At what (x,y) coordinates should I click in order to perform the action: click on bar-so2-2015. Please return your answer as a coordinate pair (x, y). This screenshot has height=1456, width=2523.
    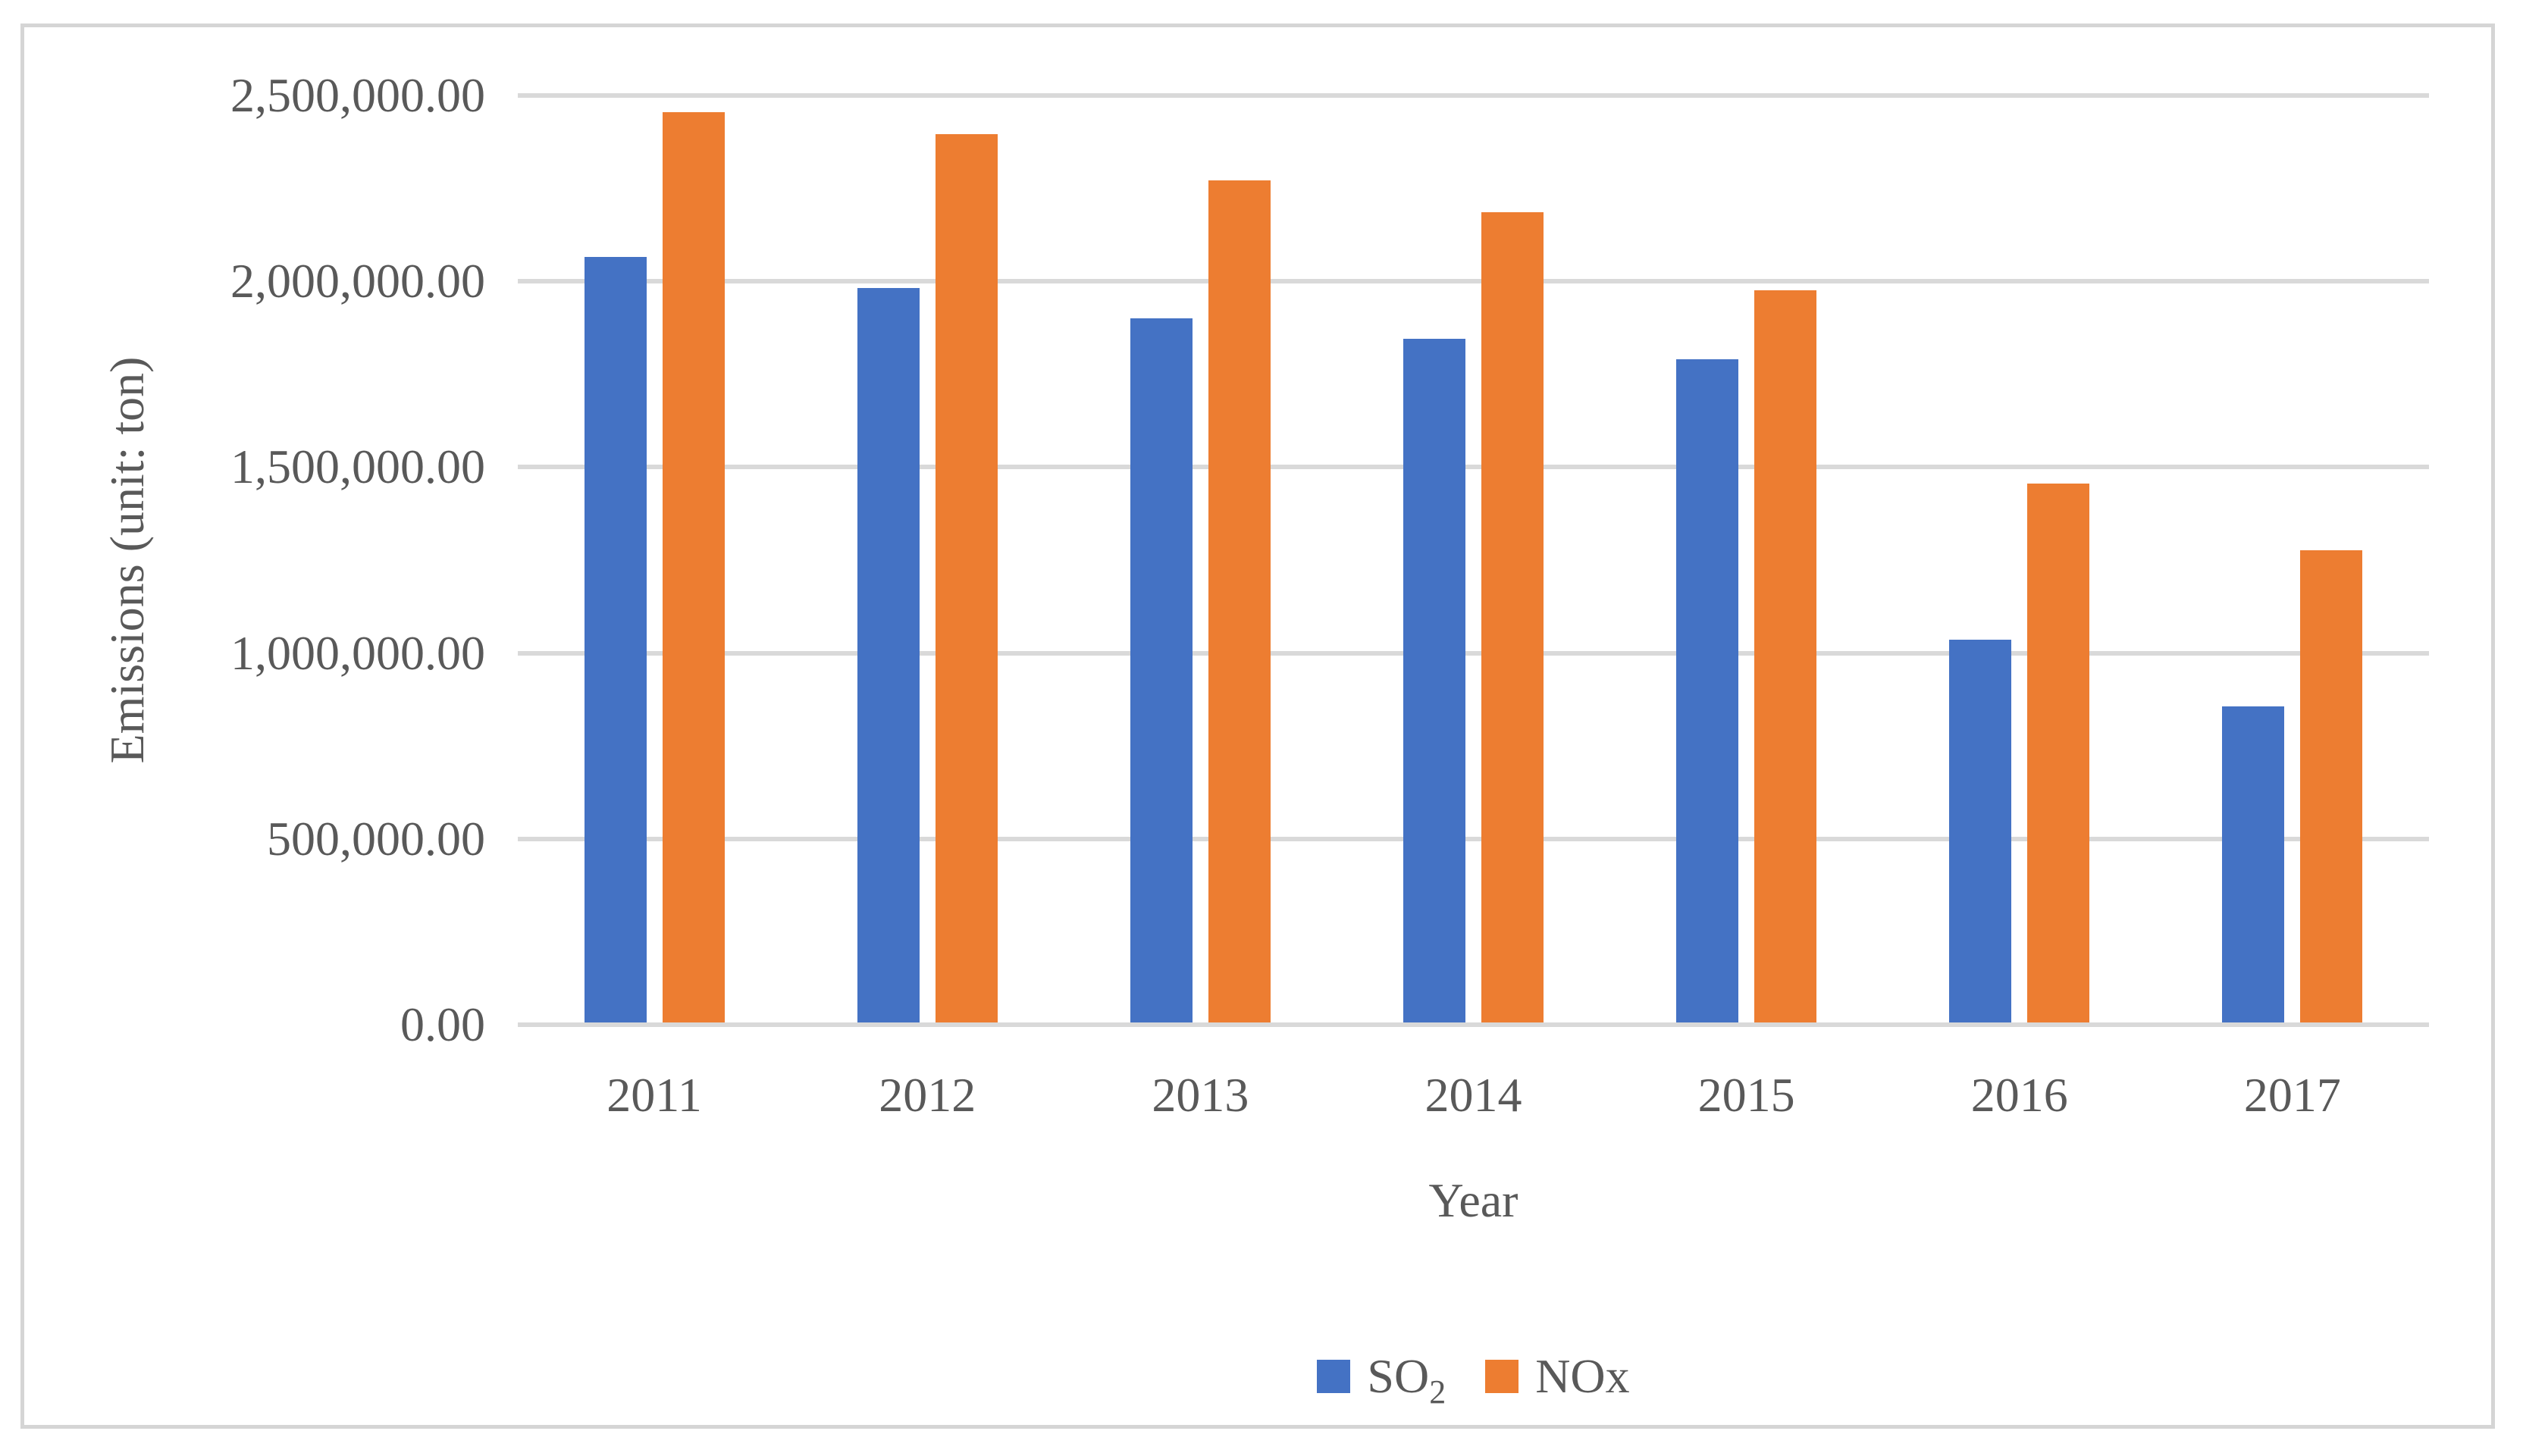
    Looking at the image, I should click on (1707, 690).